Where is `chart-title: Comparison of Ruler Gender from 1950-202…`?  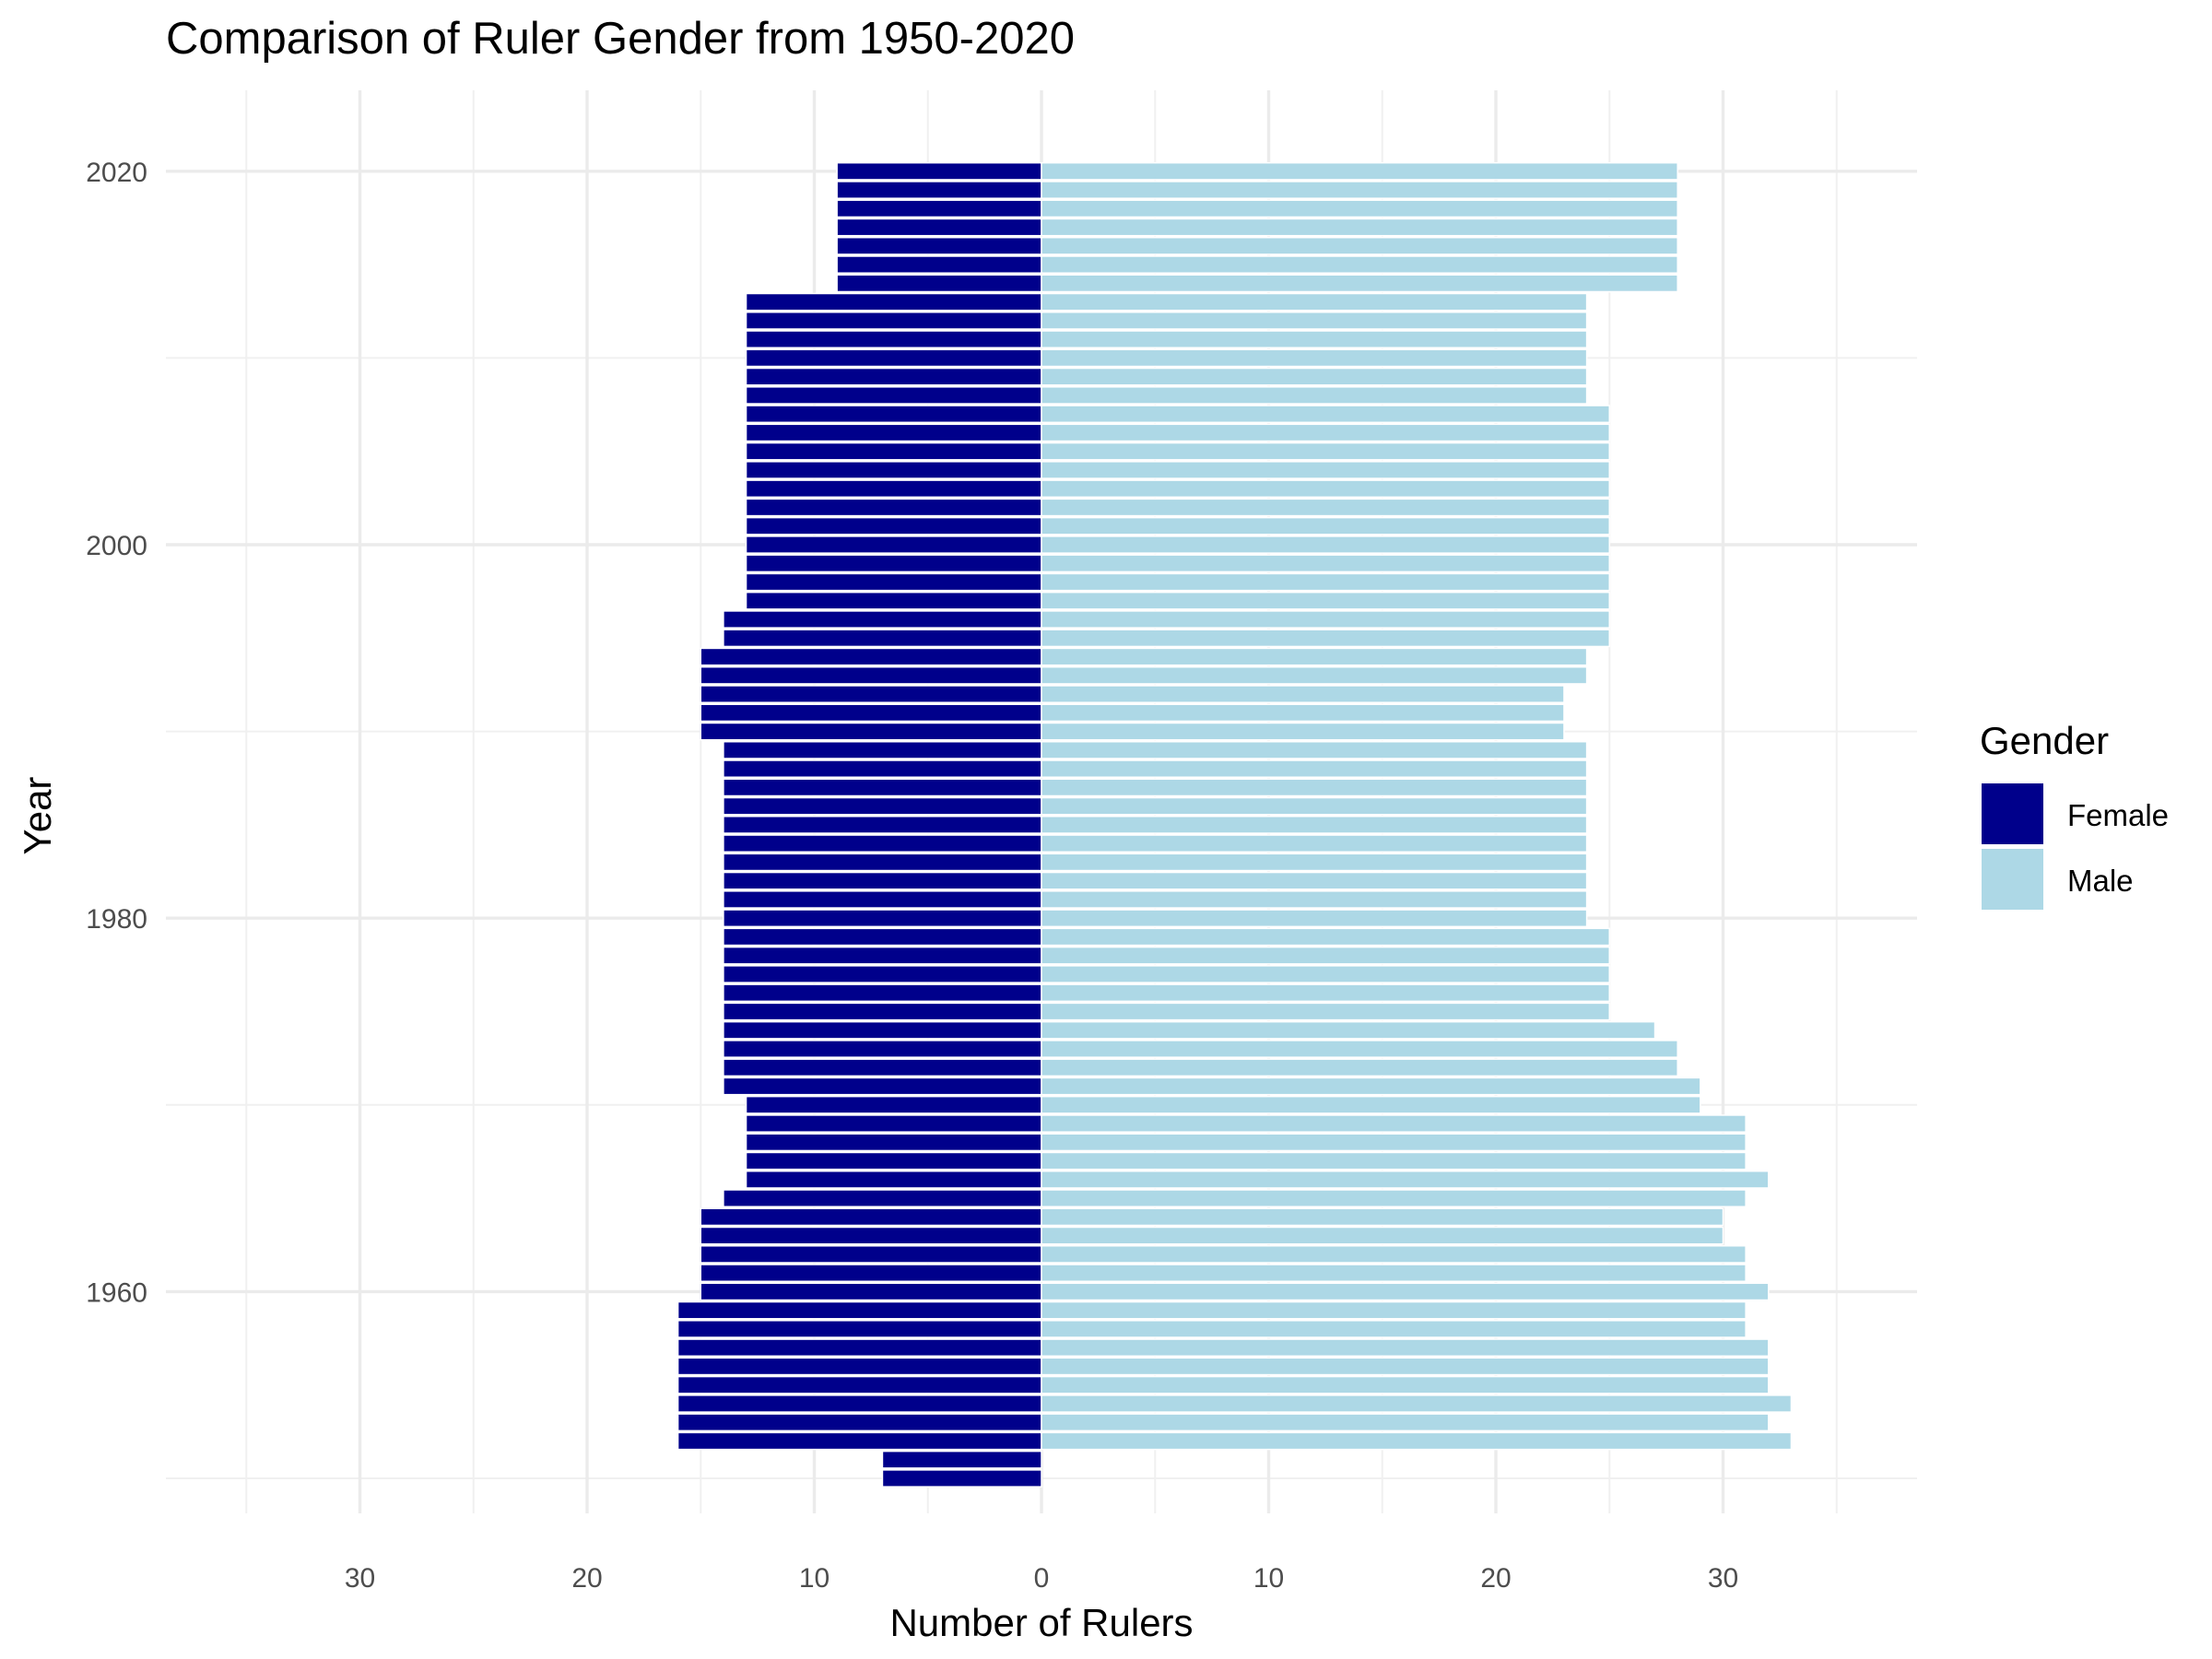 chart-title: Comparison of Ruler Gender from 1950-202… is located at coordinates (620, 39).